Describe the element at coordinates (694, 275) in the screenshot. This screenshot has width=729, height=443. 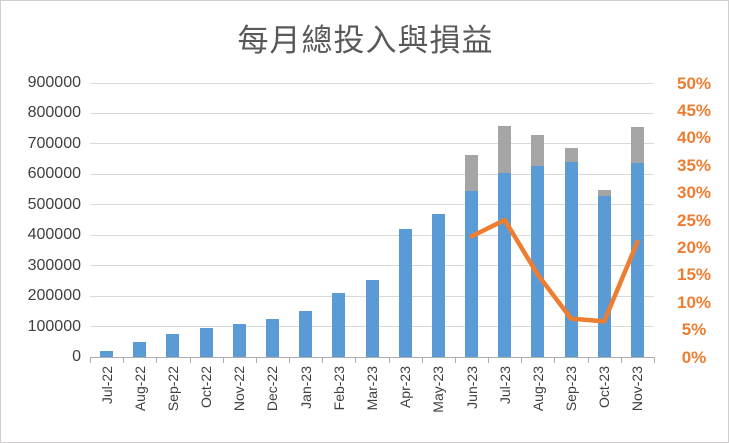
I see `y-axis-right-label: 15%` at that location.